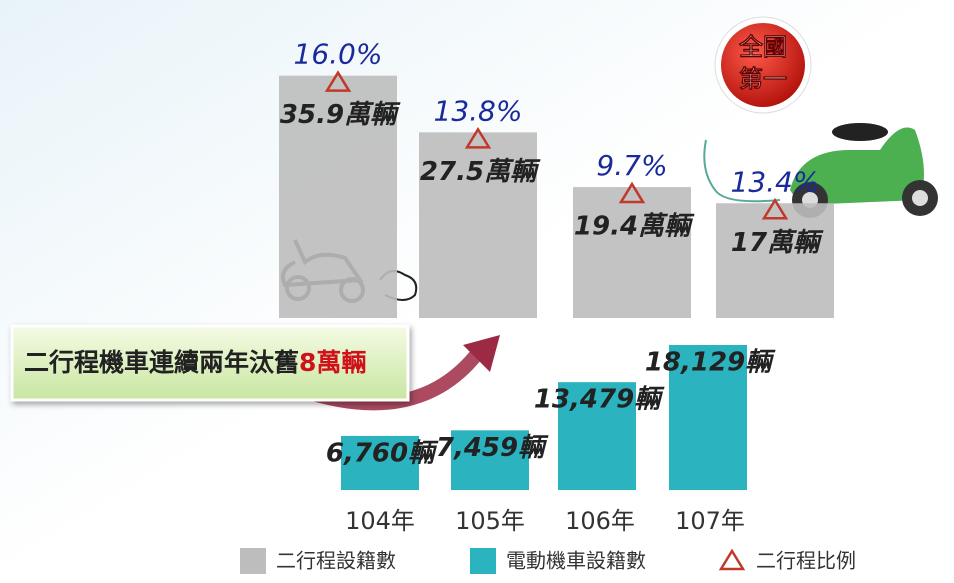 This screenshot has height=583, width=954. What do you see at coordinates (336, 561) in the screenshot?
I see `legend-label: 二行程設籍數` at bounding box center [336, 561].